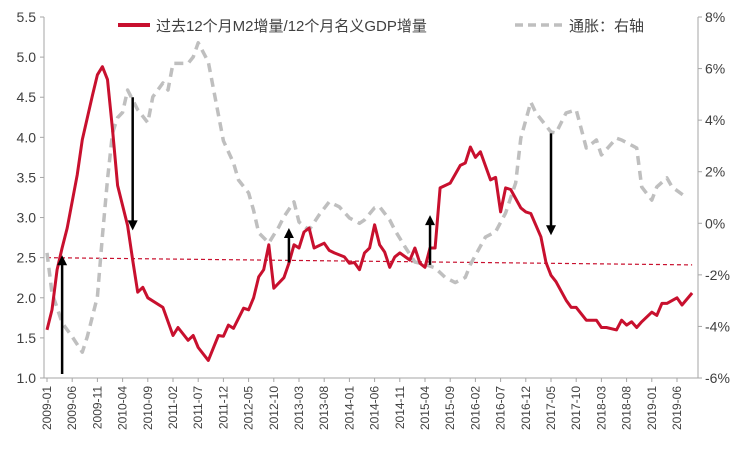 The width and height of the screenshot is (735, 461). What do you see at coordinates (526, 408) in the screenshot?
I see `x-tick-label: 2016-12` at bounding box center [526, 408].